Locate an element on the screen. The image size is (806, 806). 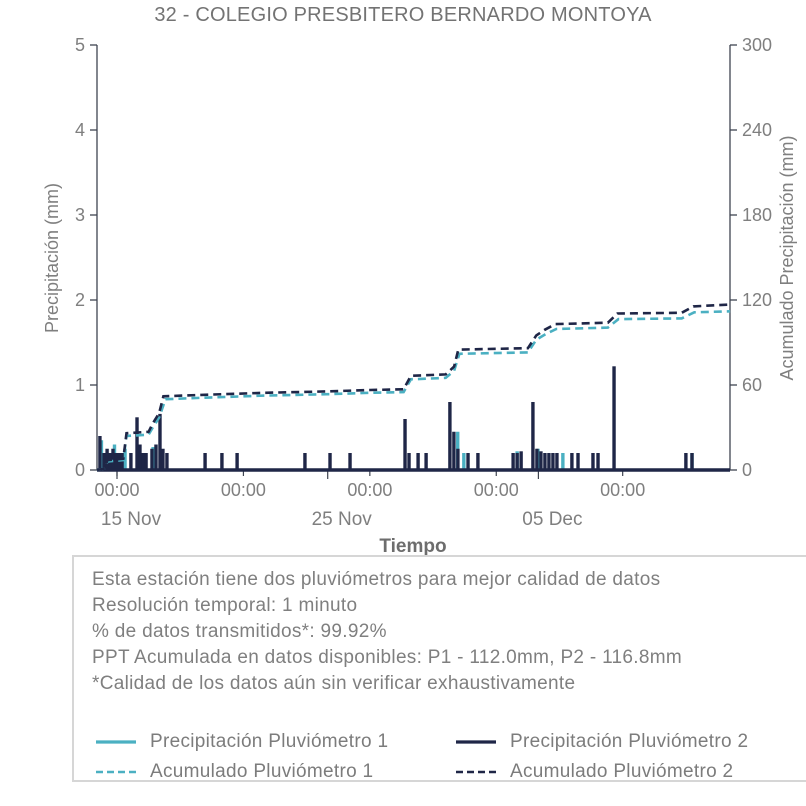
legend-label: Precipitación Pluviómetro 2 is located at coordinates (629, 741).